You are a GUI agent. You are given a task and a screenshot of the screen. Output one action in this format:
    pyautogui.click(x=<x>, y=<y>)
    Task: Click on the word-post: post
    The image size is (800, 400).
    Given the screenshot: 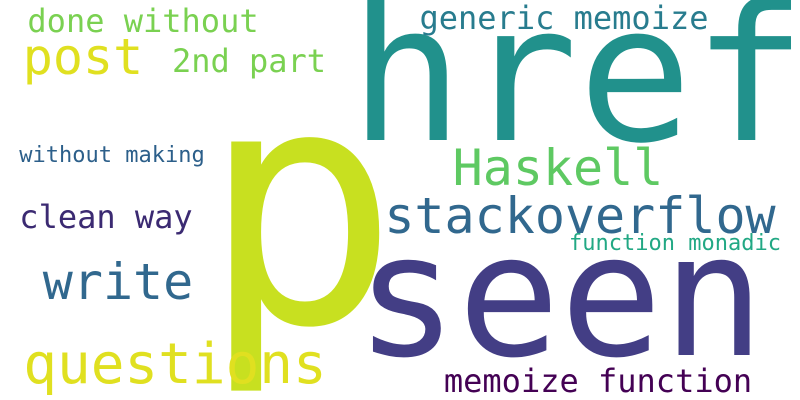 What is the action you would take?
    pyautogui.click(x=83, y=57)
    